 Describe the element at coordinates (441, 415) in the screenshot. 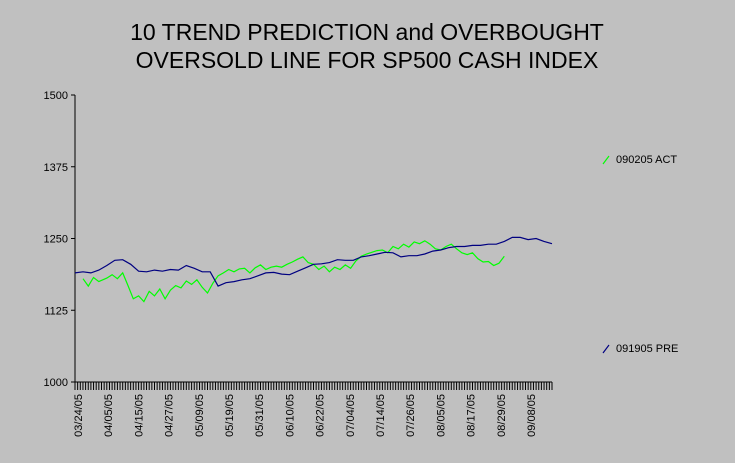

I see `x-tick-label: 08/05/05` at that location.